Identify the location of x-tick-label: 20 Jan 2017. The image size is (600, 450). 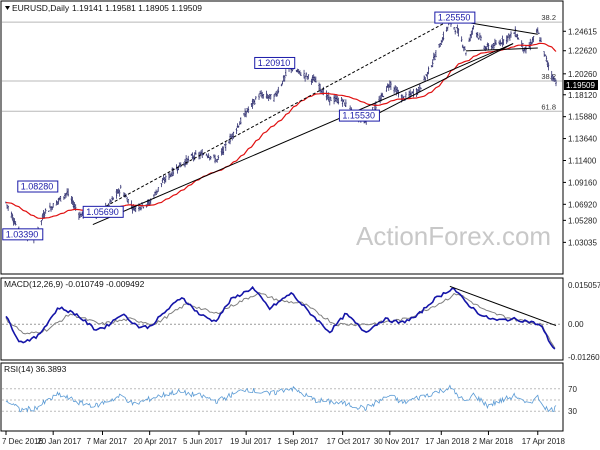
(59, 441).